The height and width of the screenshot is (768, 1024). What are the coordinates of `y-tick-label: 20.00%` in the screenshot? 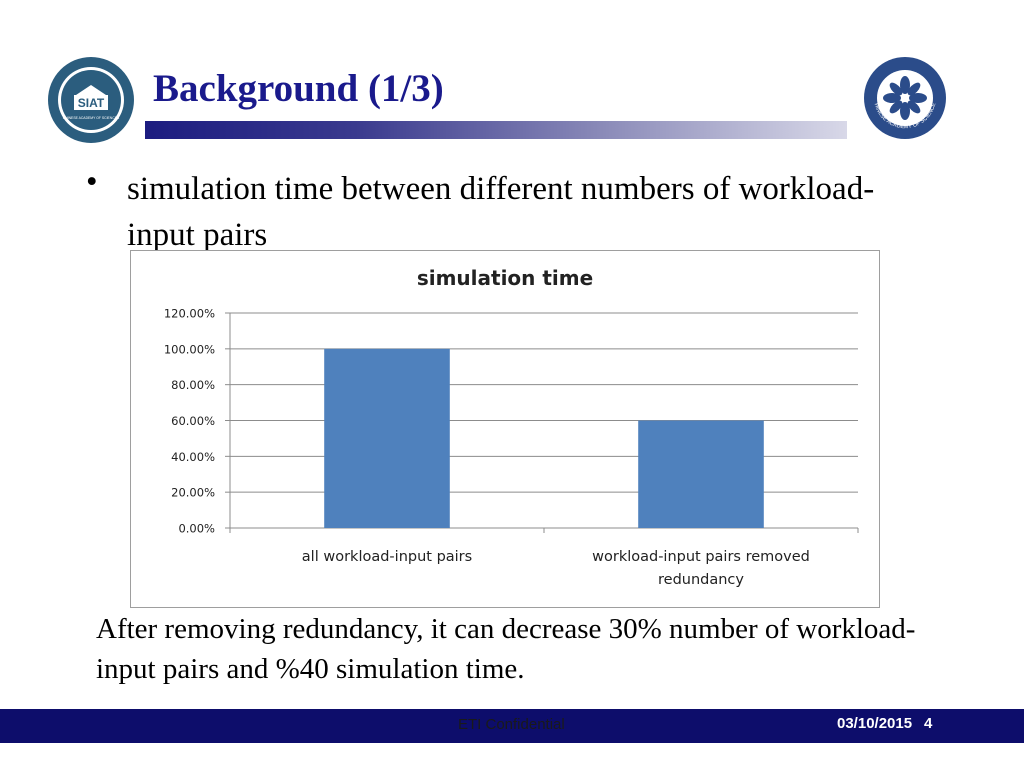 It's located at (193, 493).